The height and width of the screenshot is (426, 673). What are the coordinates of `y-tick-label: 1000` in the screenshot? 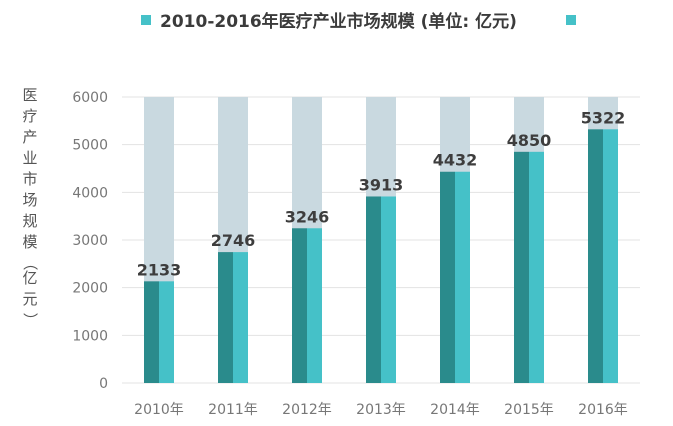 It's located at (90, 336).